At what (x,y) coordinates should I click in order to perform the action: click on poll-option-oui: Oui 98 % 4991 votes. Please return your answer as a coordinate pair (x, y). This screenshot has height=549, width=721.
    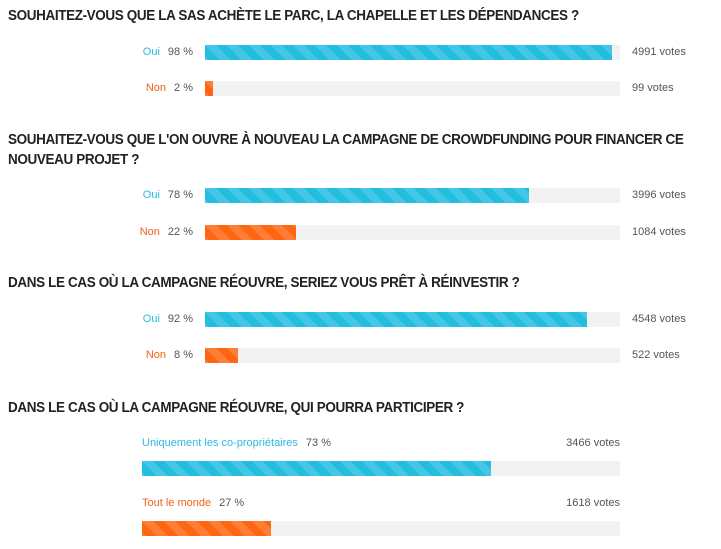
    Looking at the image, I should click on (360, 52).